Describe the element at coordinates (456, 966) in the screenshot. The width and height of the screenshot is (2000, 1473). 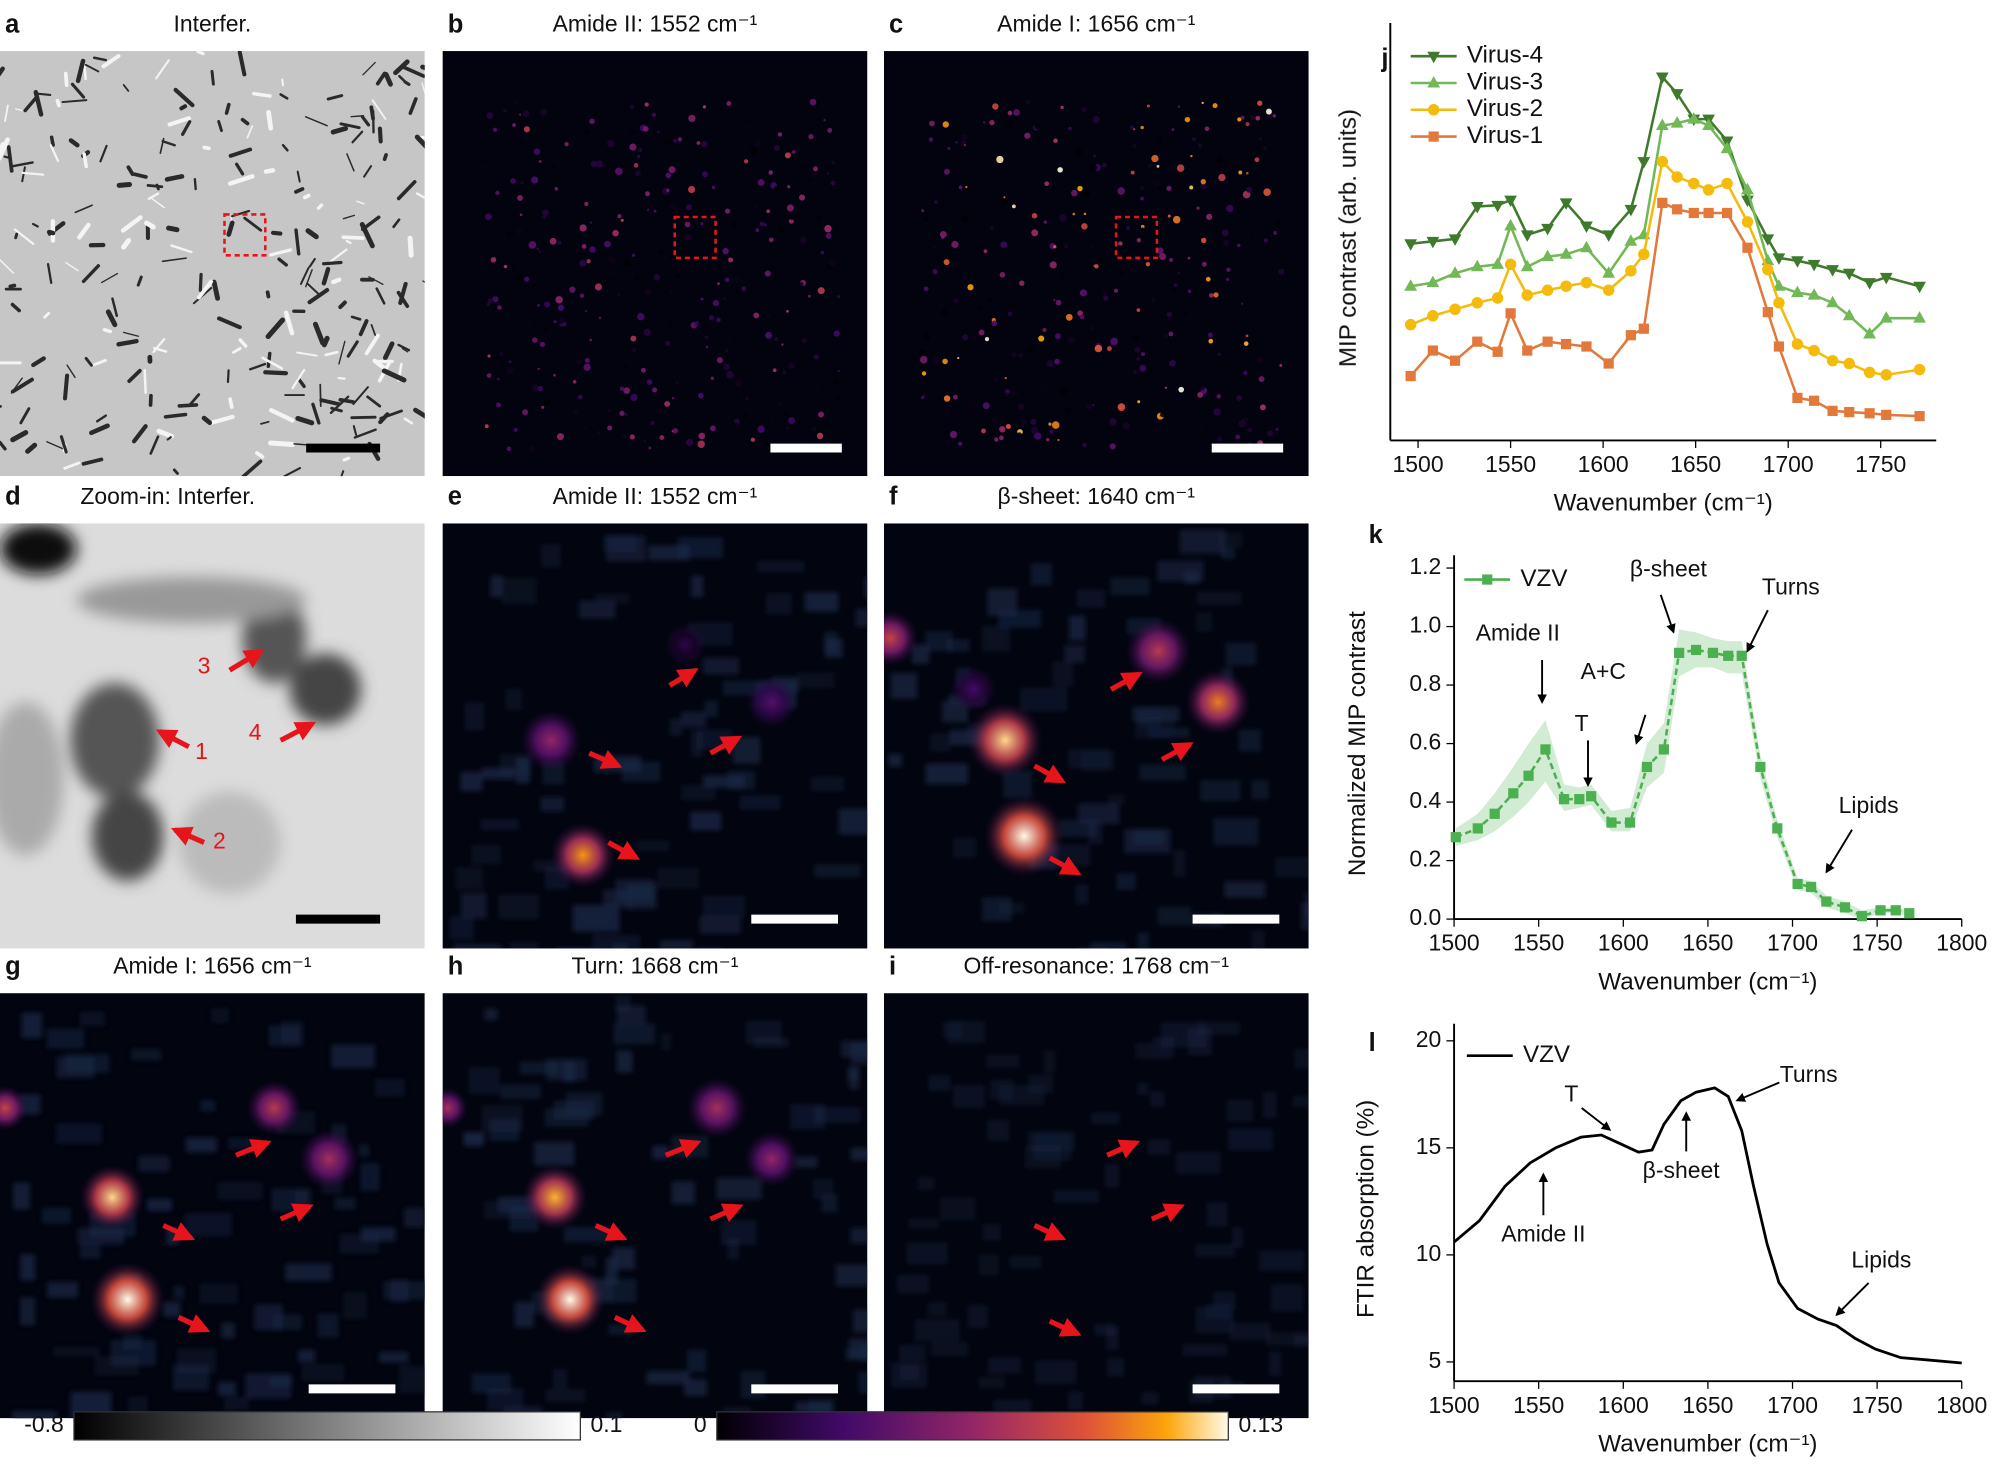
I see `panel-letter: h` at that location.